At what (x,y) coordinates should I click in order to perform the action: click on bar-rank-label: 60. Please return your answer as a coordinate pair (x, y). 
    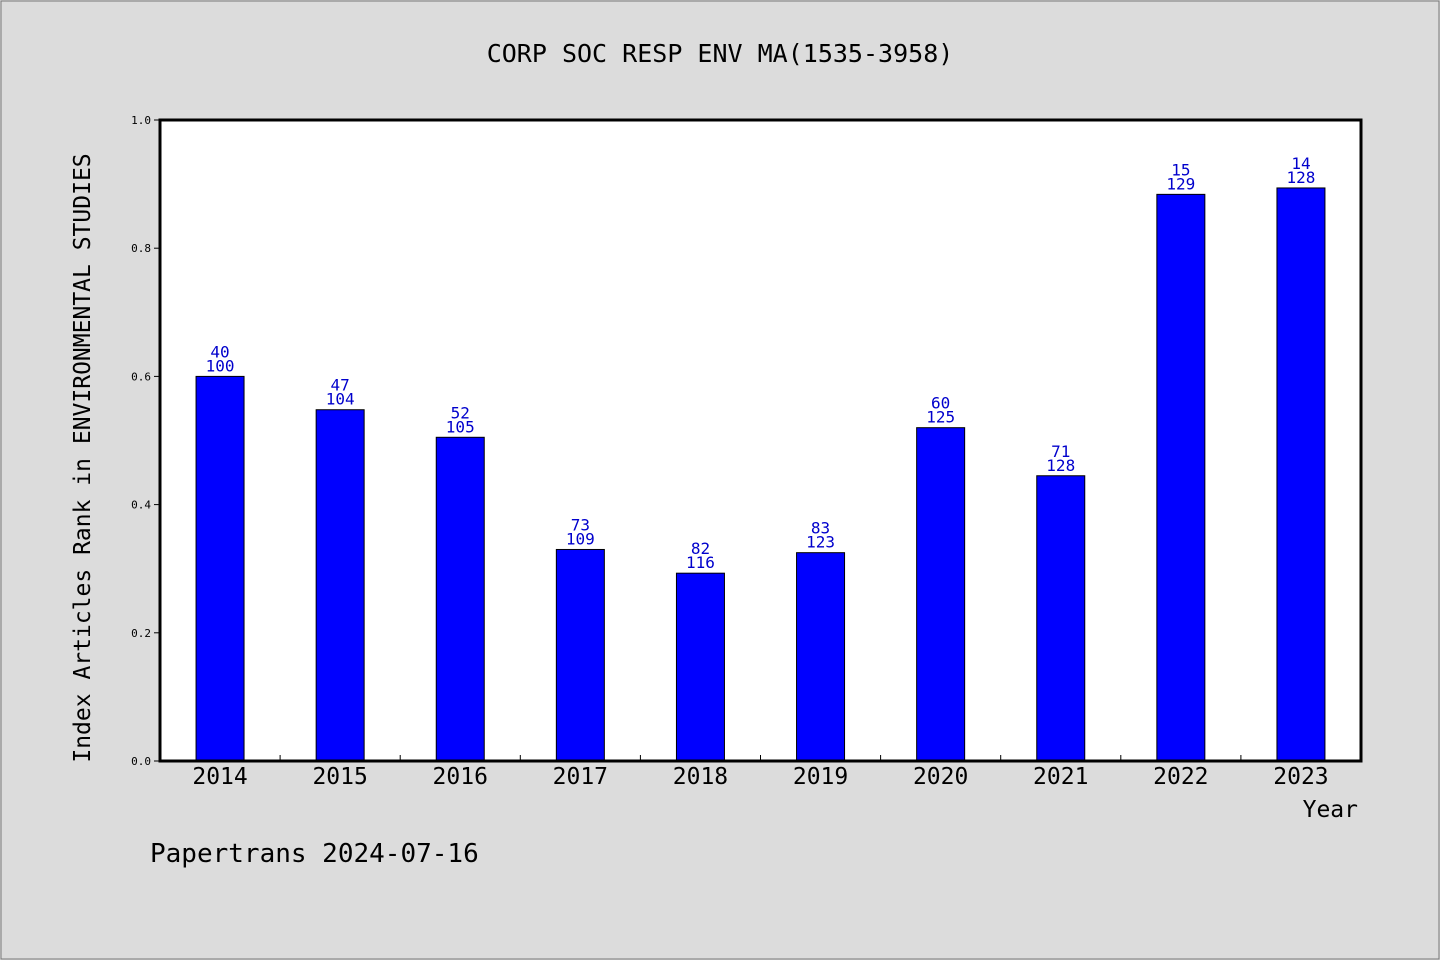
    Looking at the image, I should click on (940, 403).